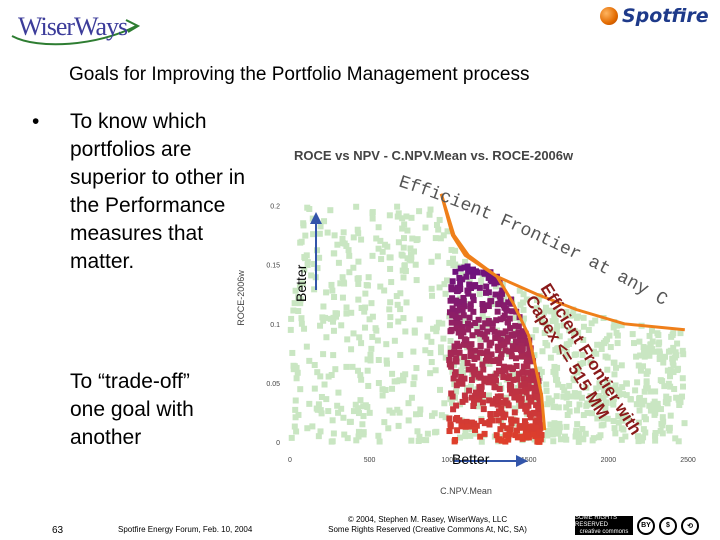  What do you see at coordinates (493, 312) in the screenshot?
I see `frontier-capex-515-line` at bounding box center [493, 312].